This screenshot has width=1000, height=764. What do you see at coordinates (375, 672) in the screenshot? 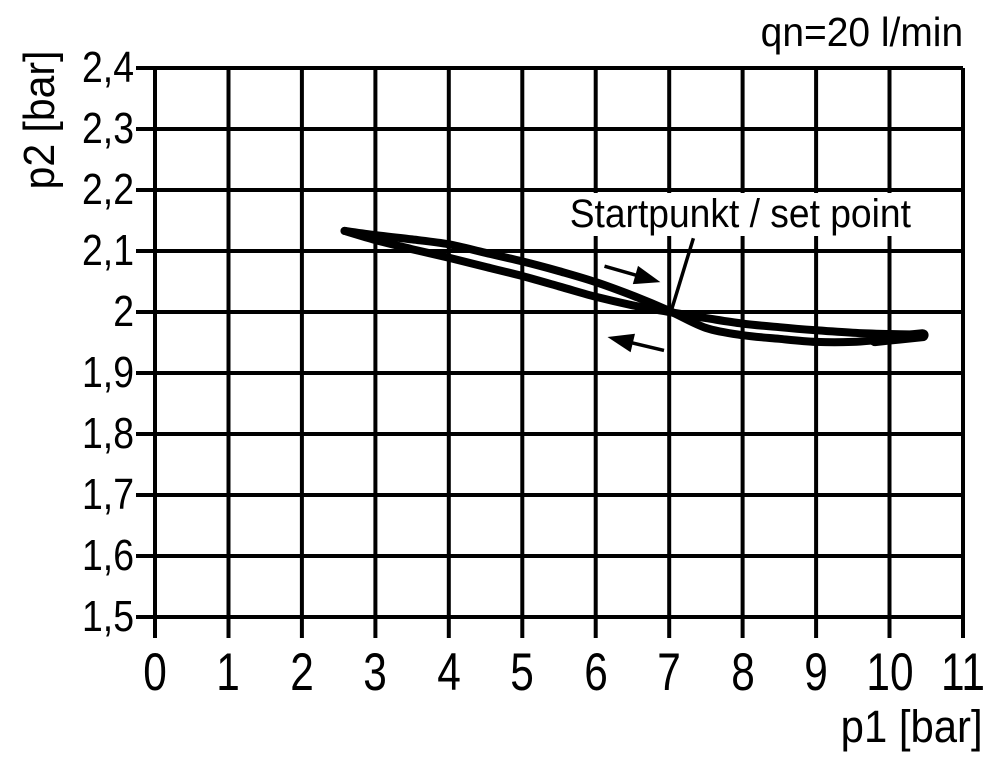
I see `x-tick-label: 3` at bounding box center [375, 672].